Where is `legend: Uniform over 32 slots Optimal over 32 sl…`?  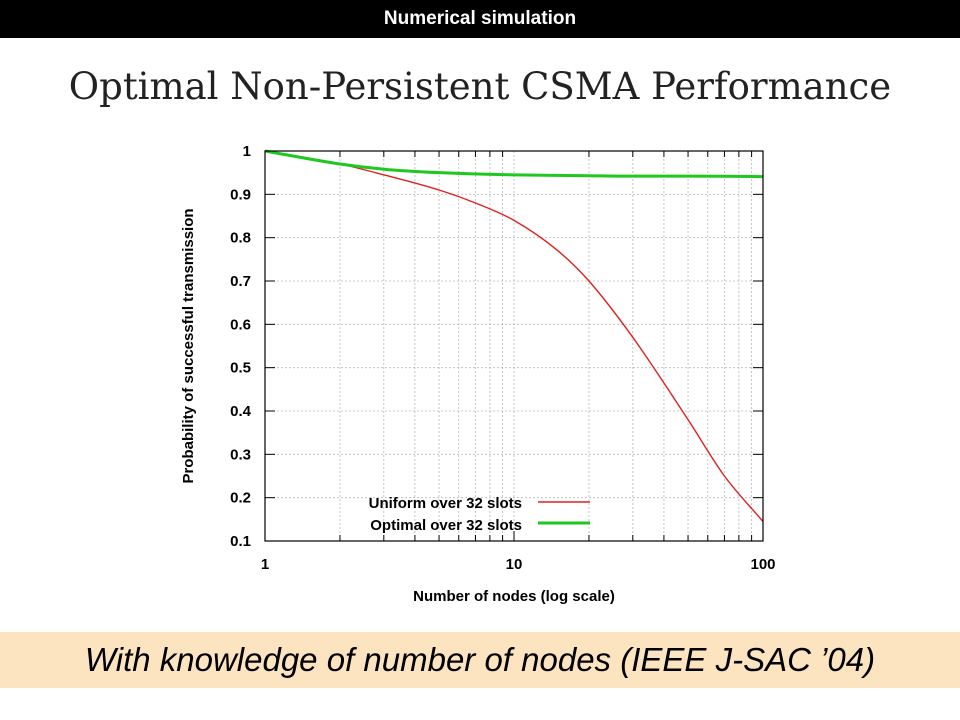 legend: Uniform over 32 slots Optimal over 32 sl… is located at coordinates (479, 514).